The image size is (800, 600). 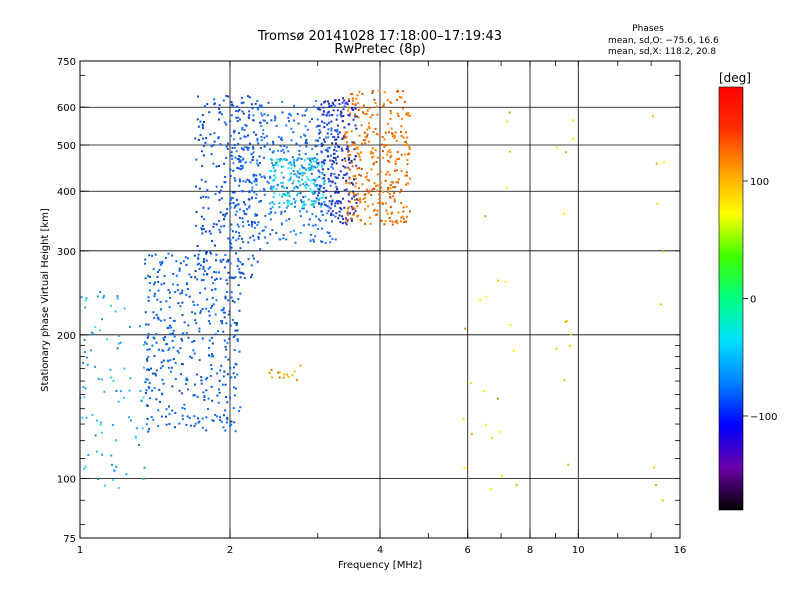 What do you see at coordinates (763, 417) in the screenshot?
I see `colorbar-tick-label: −100` at bounding box center [763, 417].